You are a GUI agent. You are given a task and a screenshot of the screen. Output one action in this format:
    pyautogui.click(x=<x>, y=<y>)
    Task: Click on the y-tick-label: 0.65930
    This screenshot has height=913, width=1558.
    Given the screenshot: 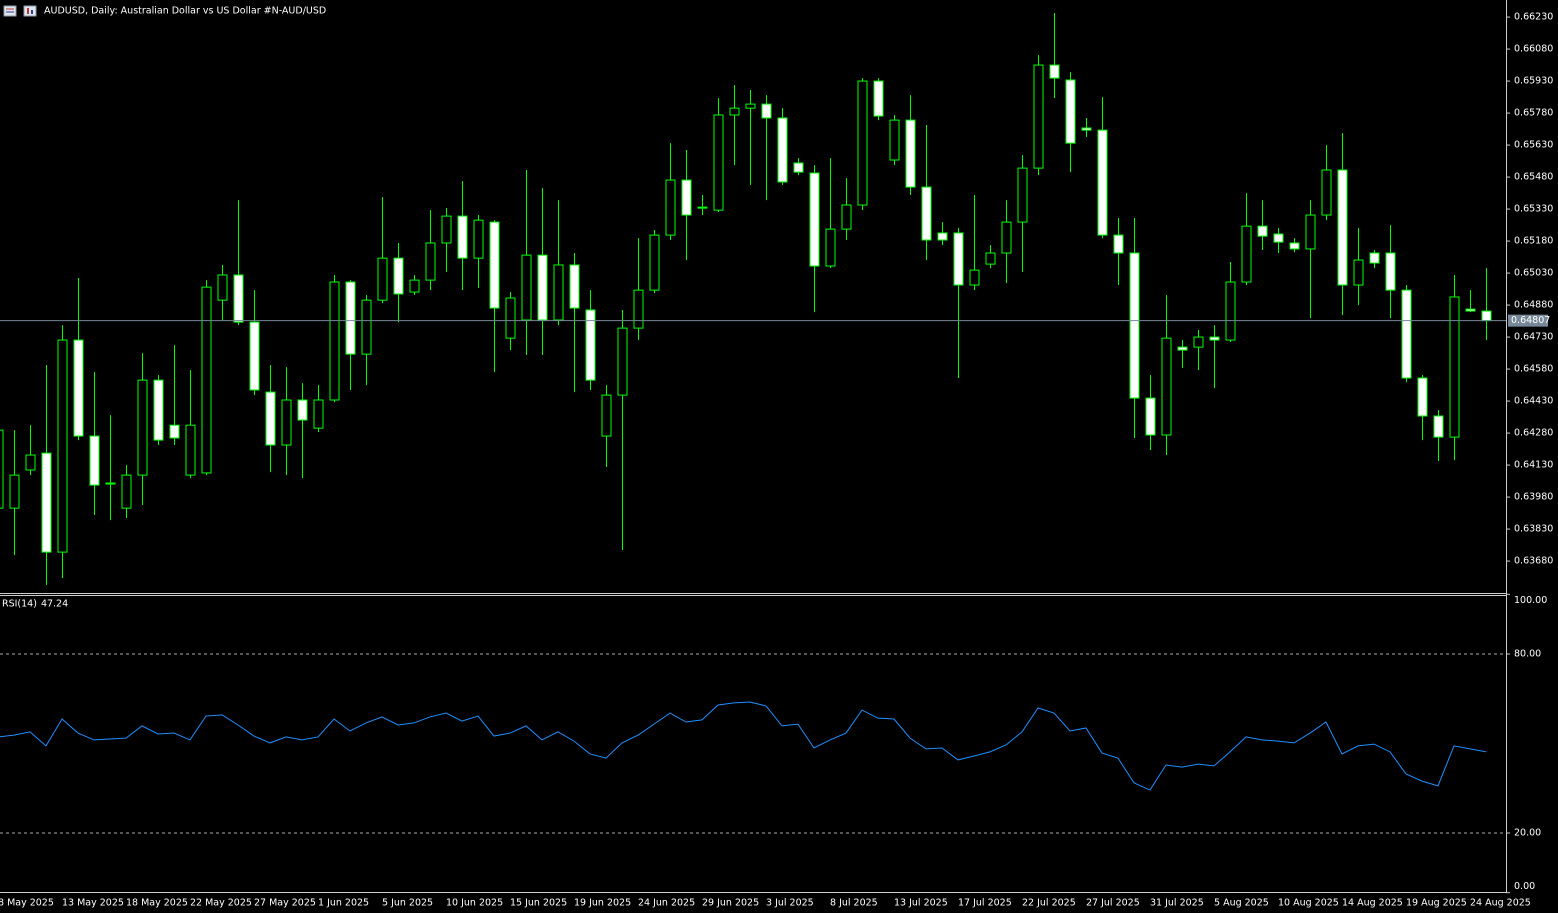 What is the action you would take?
    pyautogui.click(x=1533, y=81)
    